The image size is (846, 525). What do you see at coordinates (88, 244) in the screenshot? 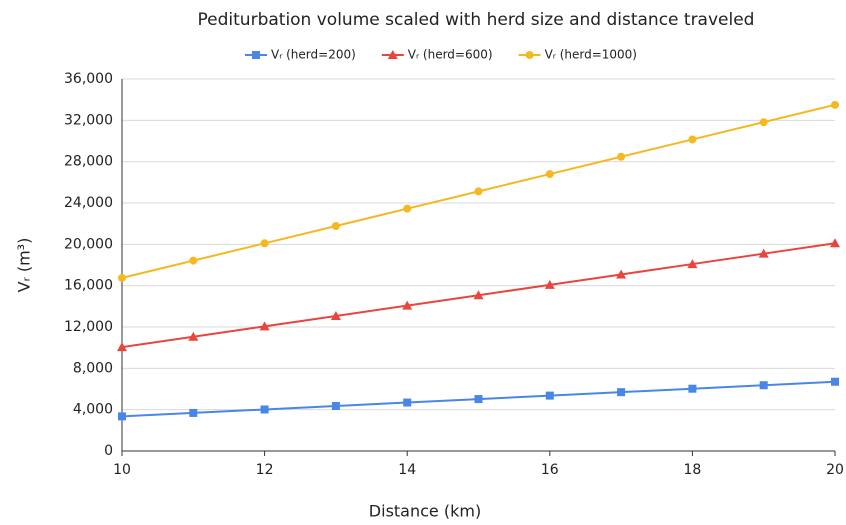
I see `y-tick-label: 20,000` at bounding box center [88, 244].